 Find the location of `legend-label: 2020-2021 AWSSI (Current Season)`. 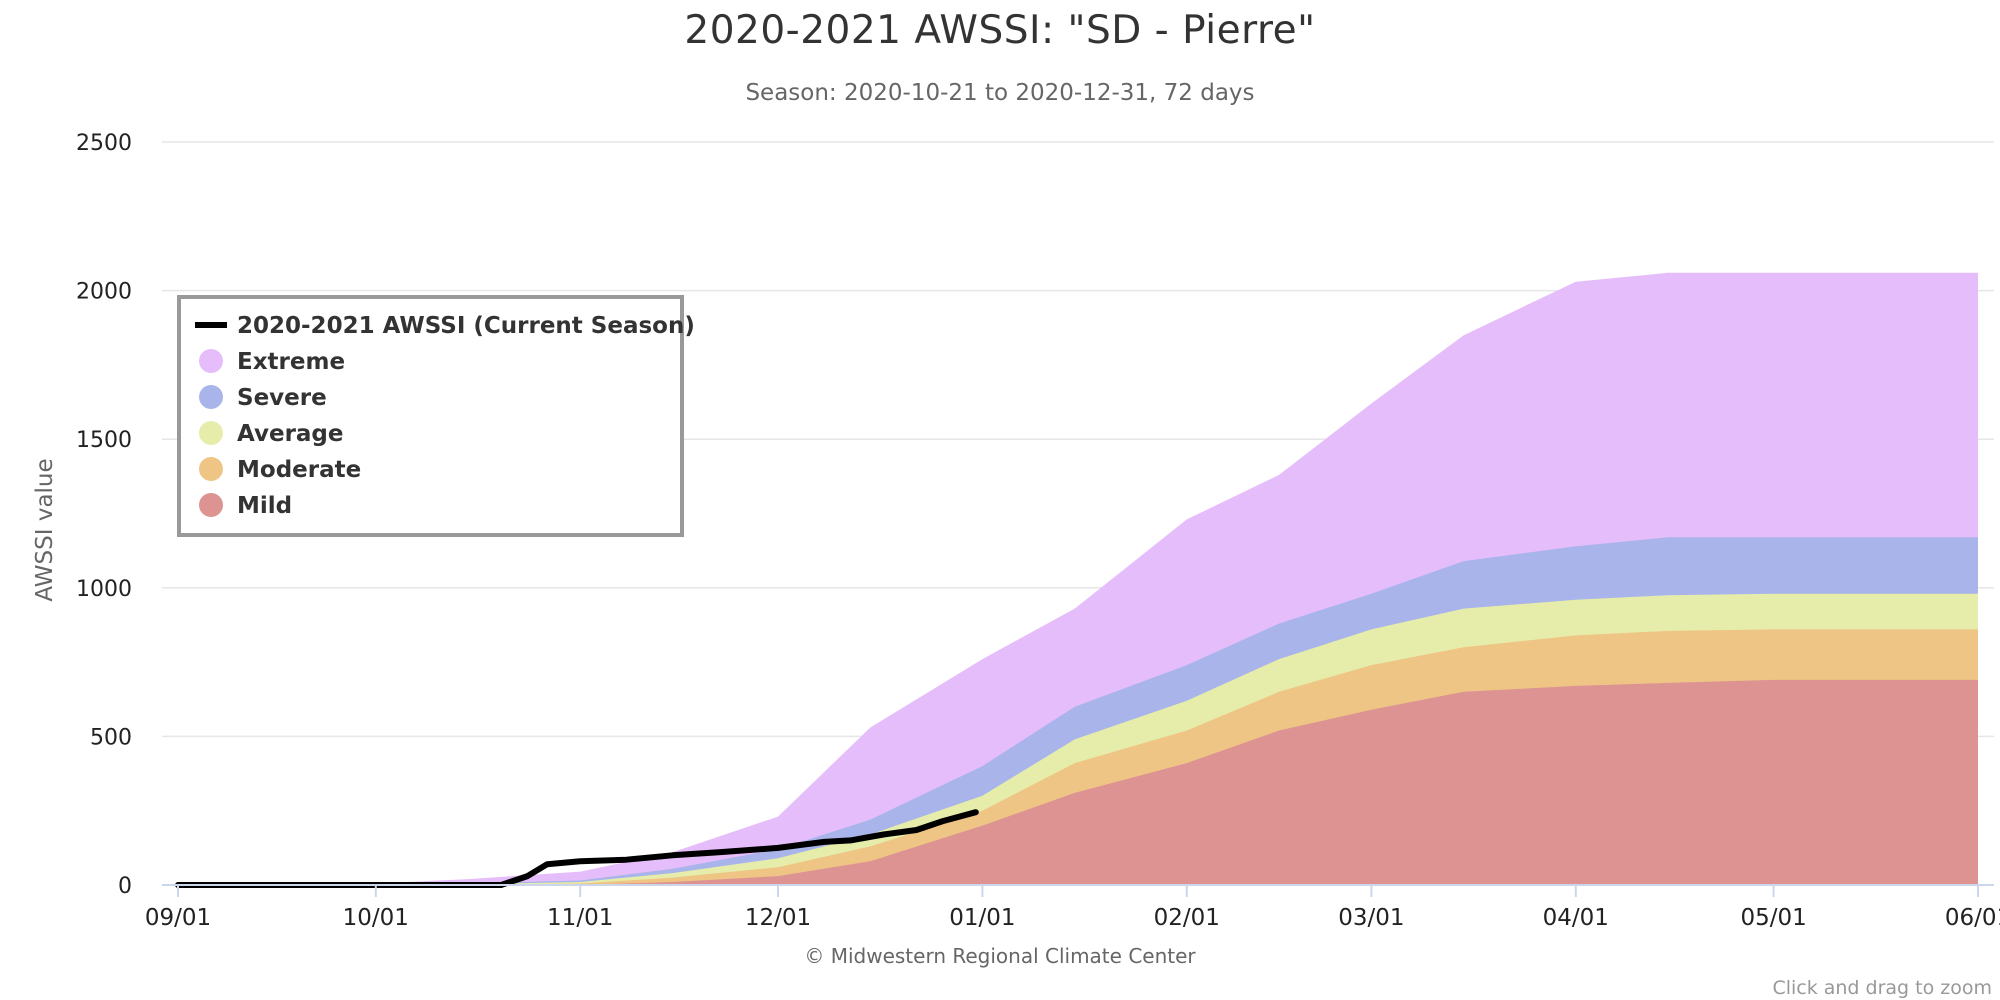

legend-label: 2020-2021 AWSSI (Current Season) is located at coordinates (466, 326).